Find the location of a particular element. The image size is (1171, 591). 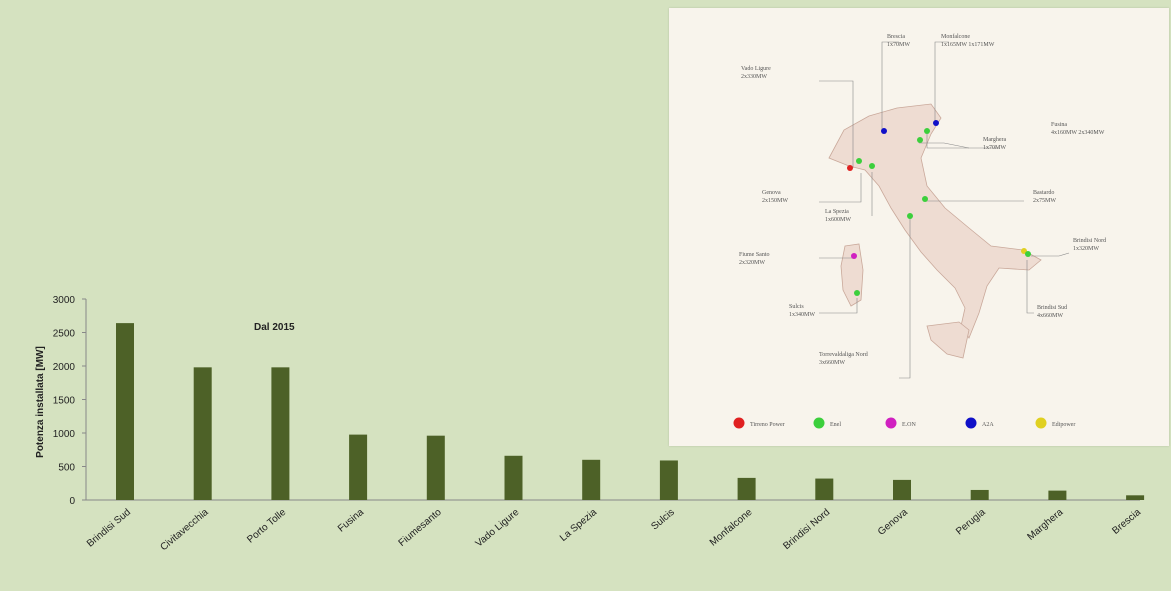

map-site-name: Torrevaldaliga Nord is located at coordinates (843, 355).